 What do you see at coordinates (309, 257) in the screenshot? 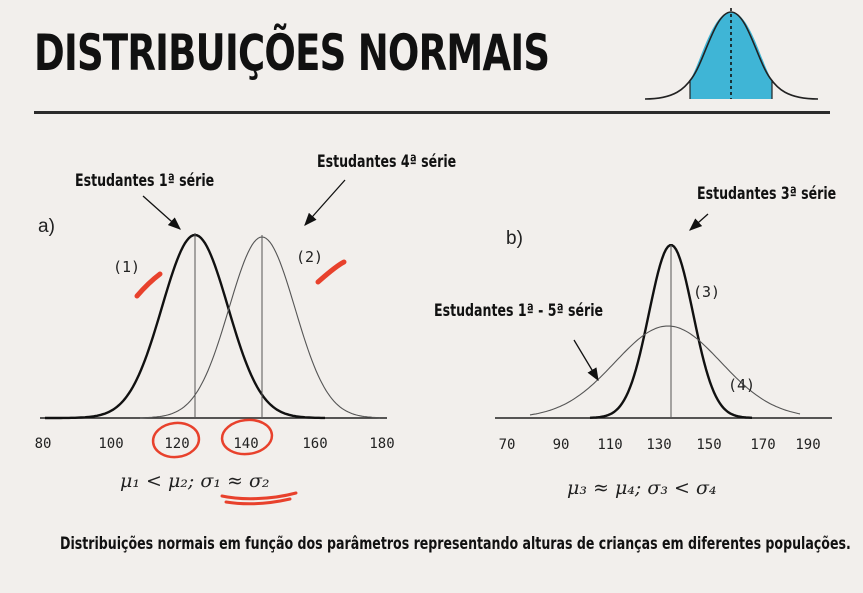
I see `curve-2-label: (2)` at bounding box center [309, 257].